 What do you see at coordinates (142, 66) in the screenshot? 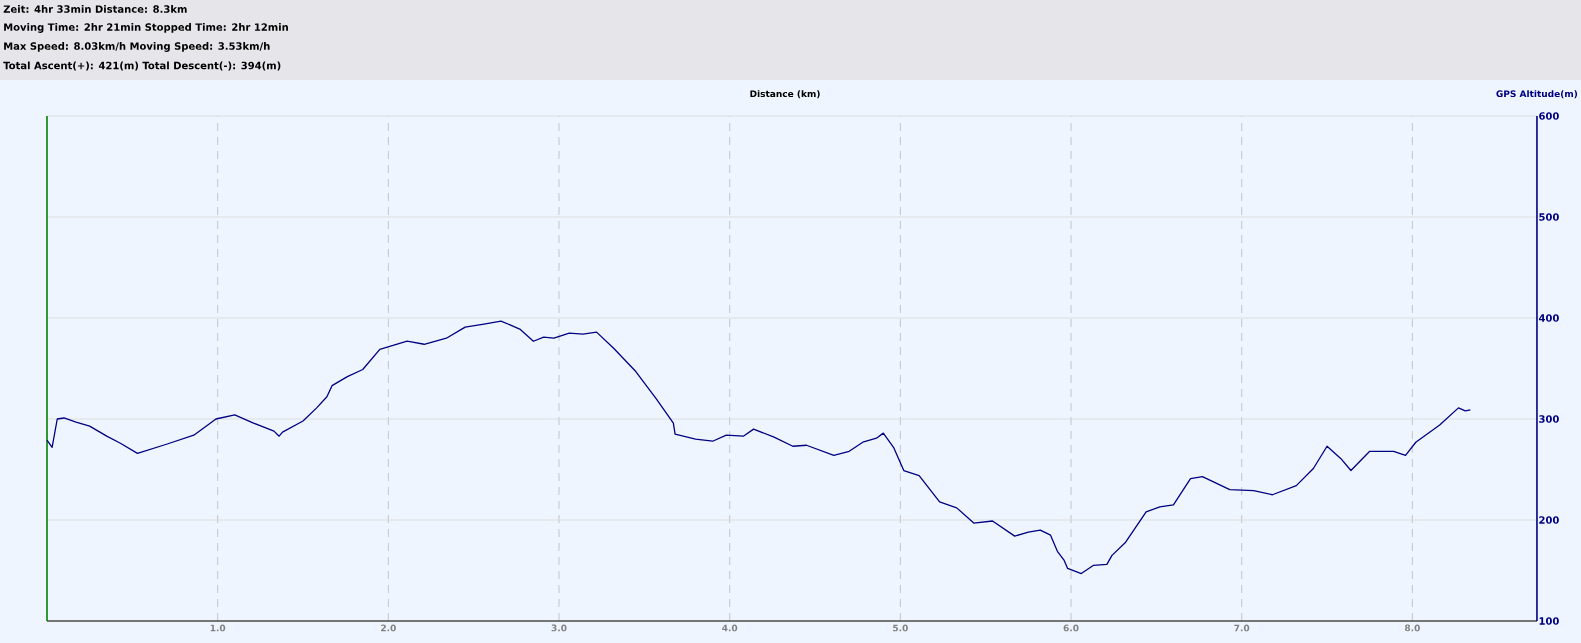
I see `text: Total Ascent(+): 421(m) Total Descent(-): 394(m)` at bounding box center [142, 66].